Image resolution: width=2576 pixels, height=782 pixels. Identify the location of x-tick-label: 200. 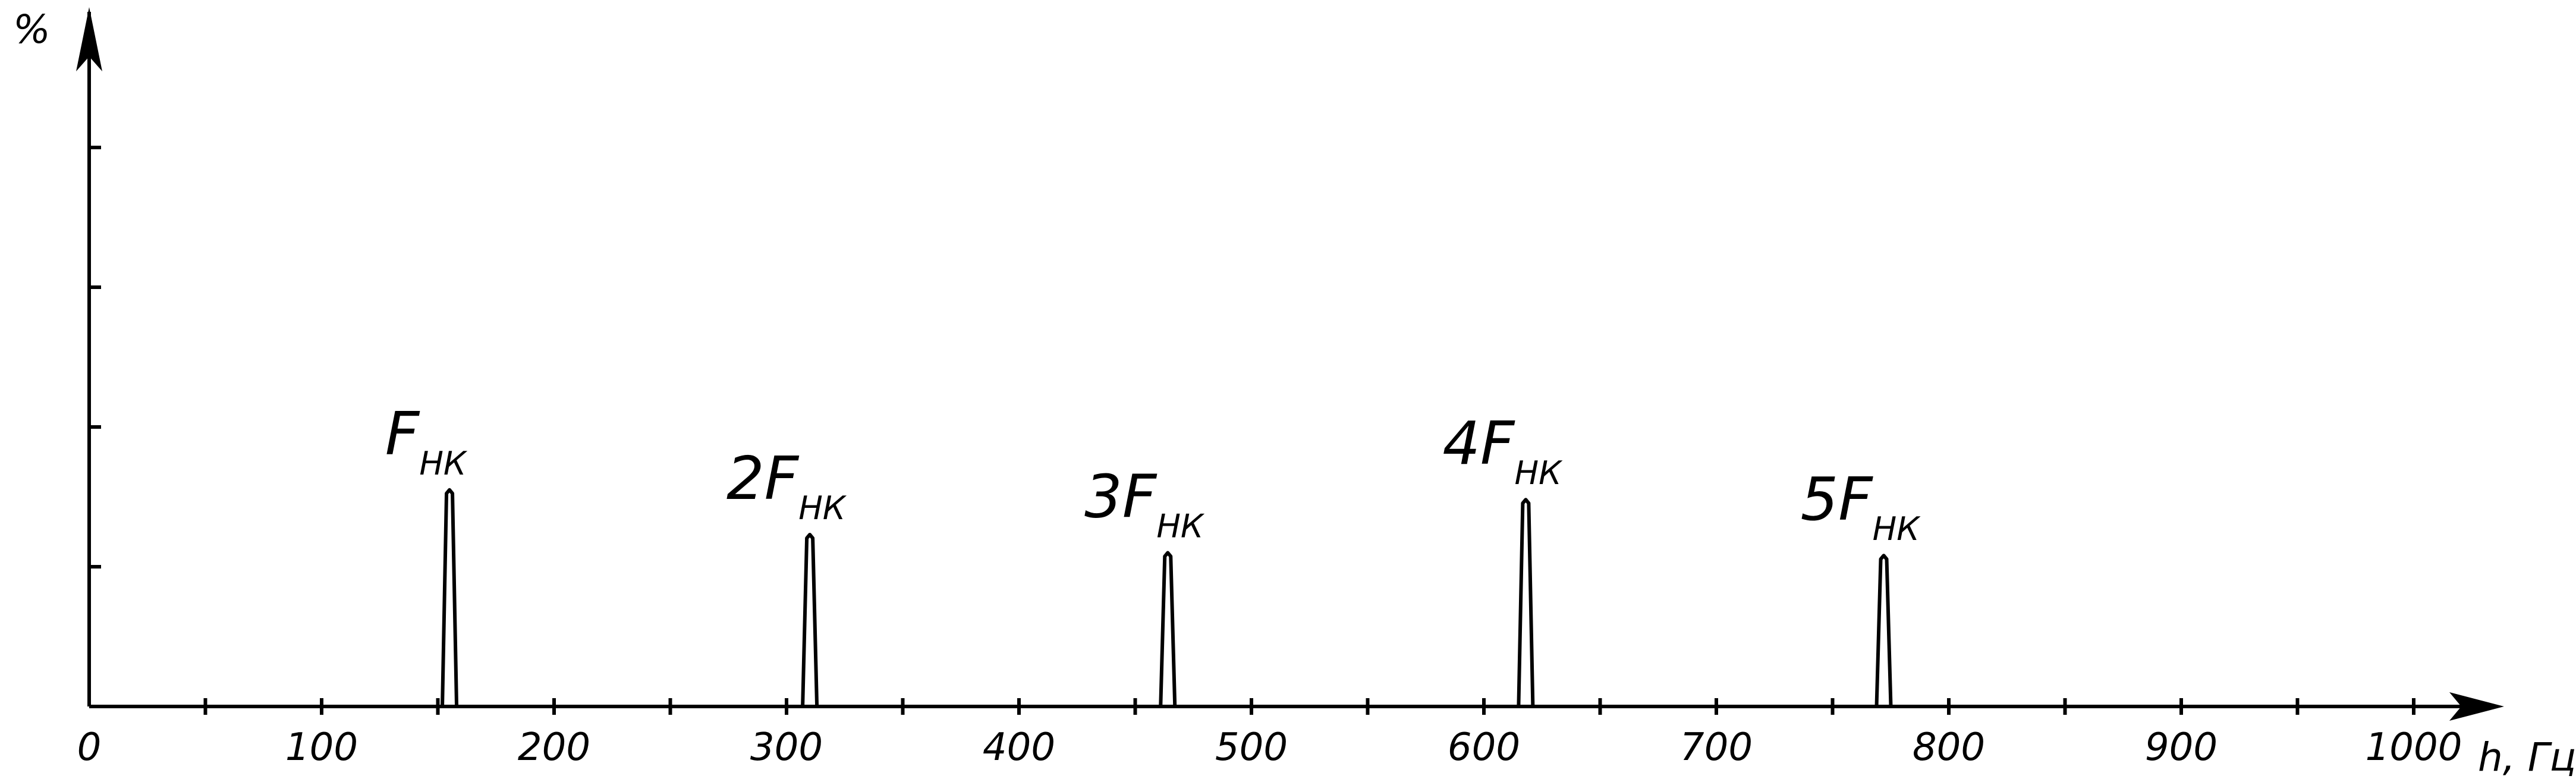
(554, 748).